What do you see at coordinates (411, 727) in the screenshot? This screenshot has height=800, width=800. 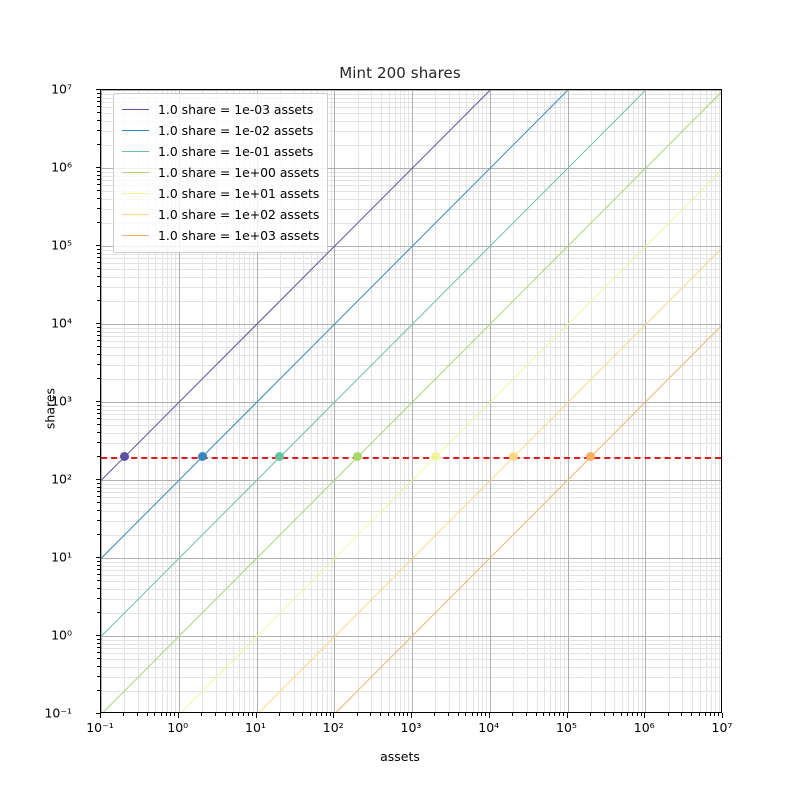 I see `x-tick-label: 10³` at bounding box center [411, 727].